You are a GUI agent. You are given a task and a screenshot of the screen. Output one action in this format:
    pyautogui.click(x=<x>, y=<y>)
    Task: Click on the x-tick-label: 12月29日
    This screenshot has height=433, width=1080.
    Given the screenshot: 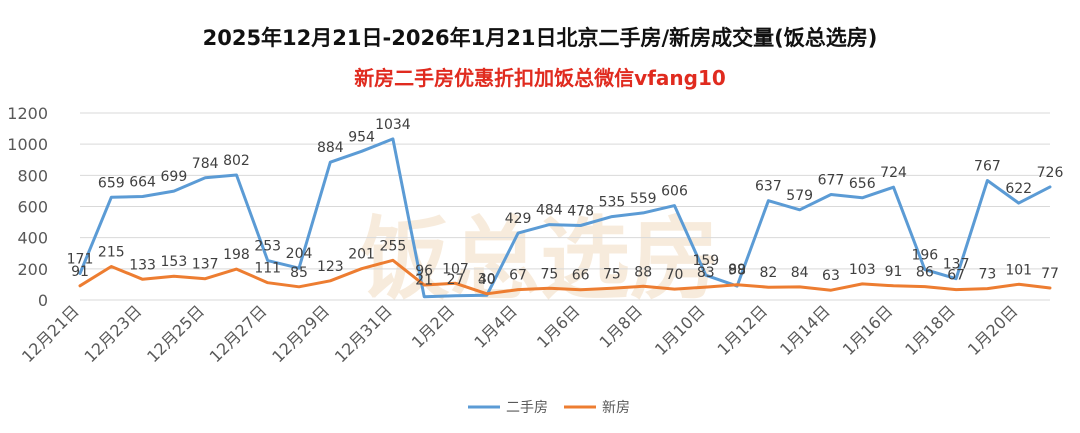 What is the action you would take?
    pyautogui.click(x=300, y=333)
    